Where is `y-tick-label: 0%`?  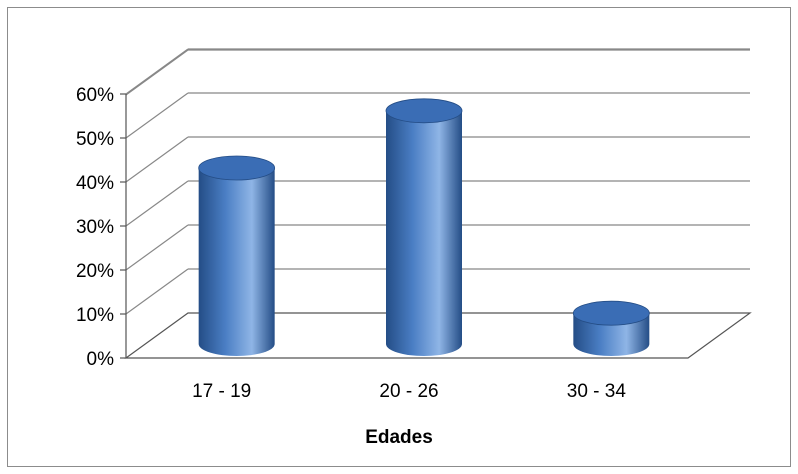
y-tick-label: 0% is located at coordinates (101, 359).